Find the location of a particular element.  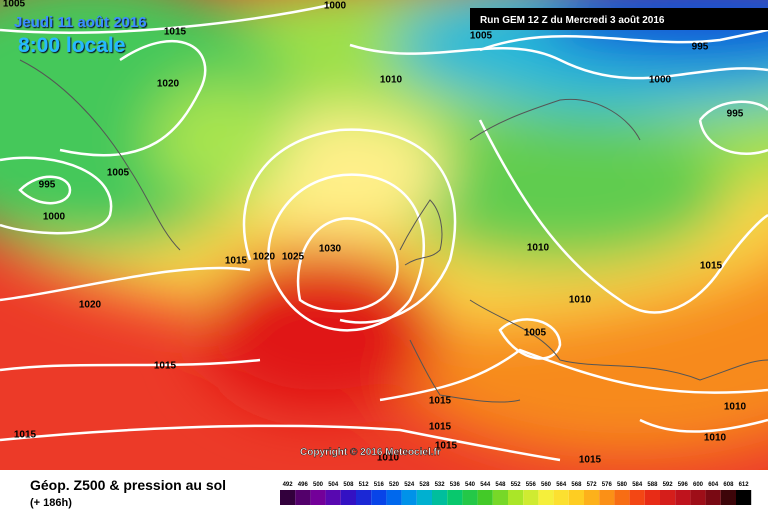

scale-label: 592 is located at coordinates (668, 485).